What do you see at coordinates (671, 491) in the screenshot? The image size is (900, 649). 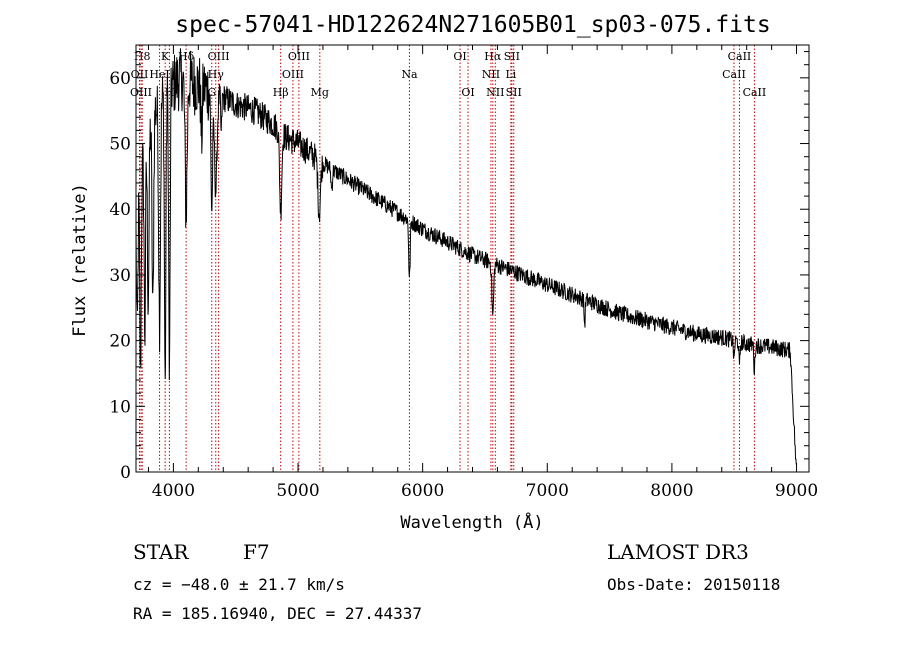 I see `x-tick-label: 8000` at bounding box center [671, 491].